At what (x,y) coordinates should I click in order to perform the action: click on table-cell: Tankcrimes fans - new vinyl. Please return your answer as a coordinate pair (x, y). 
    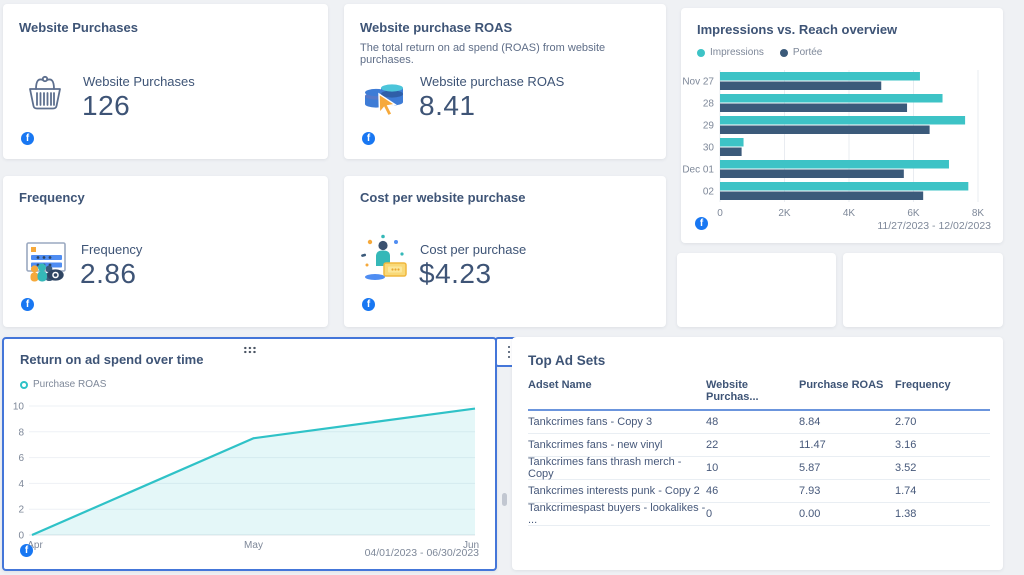
    Looking at the image, I should click on (595, 445).